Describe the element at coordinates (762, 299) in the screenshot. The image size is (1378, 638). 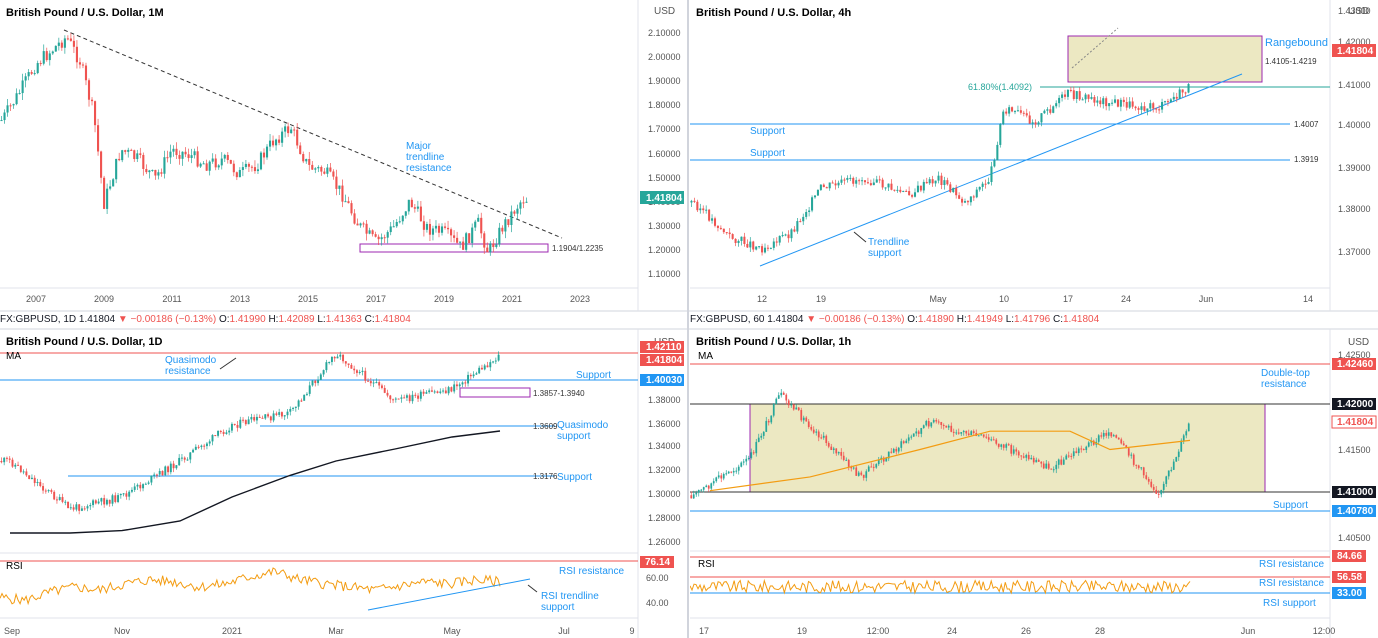
I see `time-tick: 12` at that location.